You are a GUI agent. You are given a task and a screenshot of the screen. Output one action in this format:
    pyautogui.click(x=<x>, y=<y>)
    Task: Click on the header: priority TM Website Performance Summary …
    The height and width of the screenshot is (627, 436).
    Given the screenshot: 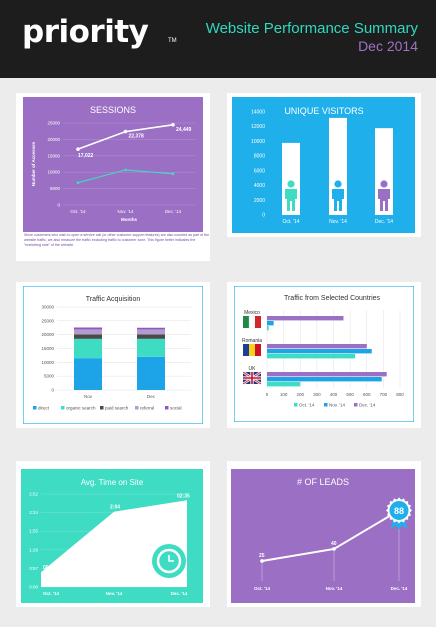 What is the action you would take?
    pyautogui.click(x=218, y=39)
    